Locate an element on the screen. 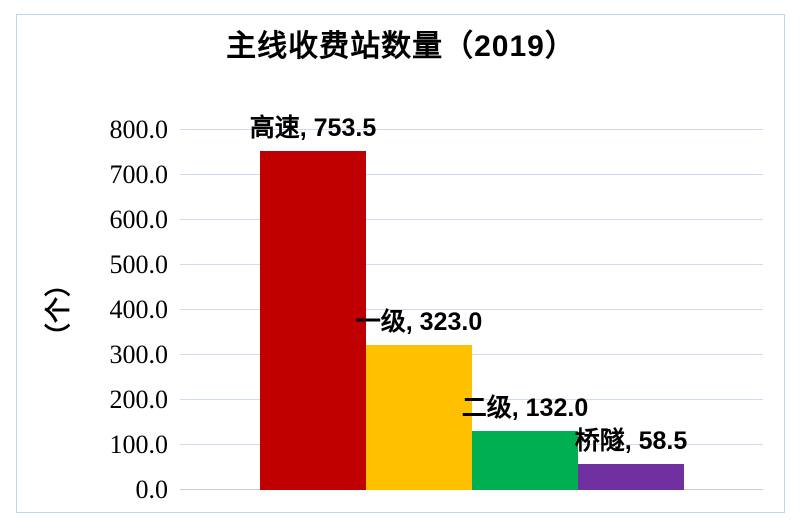 The height and width of the screenshot is (530, 800). y-tick-label: 200.0 is located at coordinates (139, 399).